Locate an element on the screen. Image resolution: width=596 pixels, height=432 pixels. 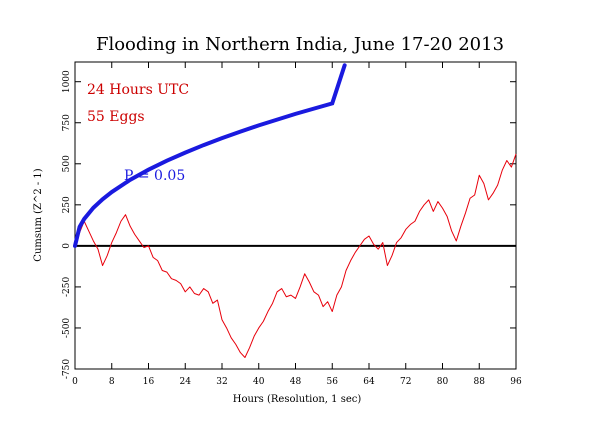
y-tick-label: 500 is located at coordinates (67, 163).